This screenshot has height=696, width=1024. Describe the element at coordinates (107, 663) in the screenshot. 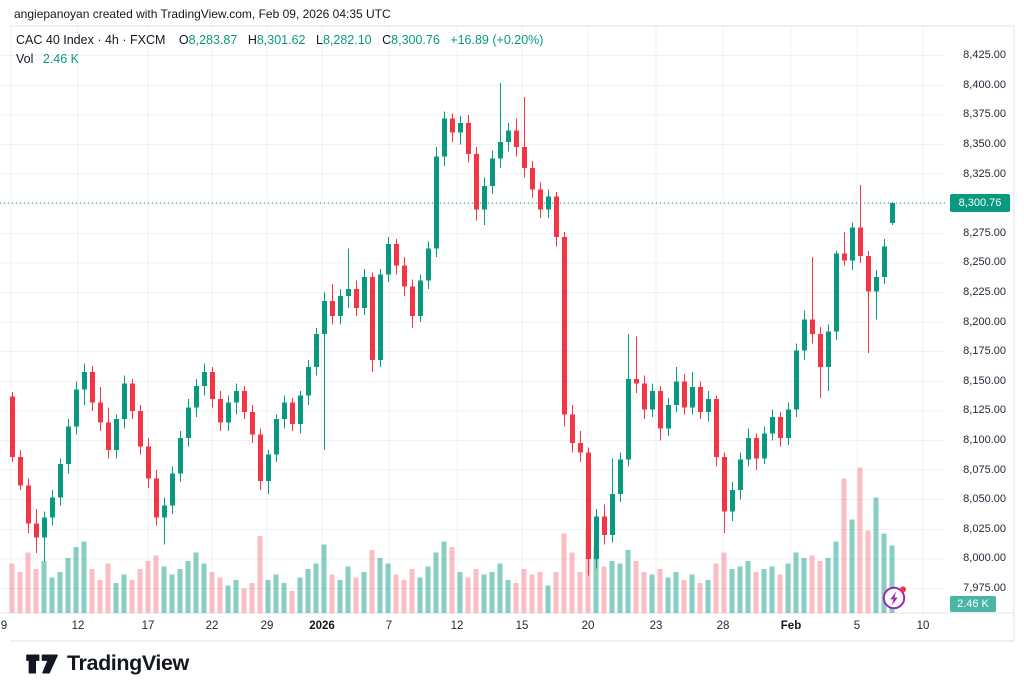

I see `tradingview-logo: TradingView` at that location.